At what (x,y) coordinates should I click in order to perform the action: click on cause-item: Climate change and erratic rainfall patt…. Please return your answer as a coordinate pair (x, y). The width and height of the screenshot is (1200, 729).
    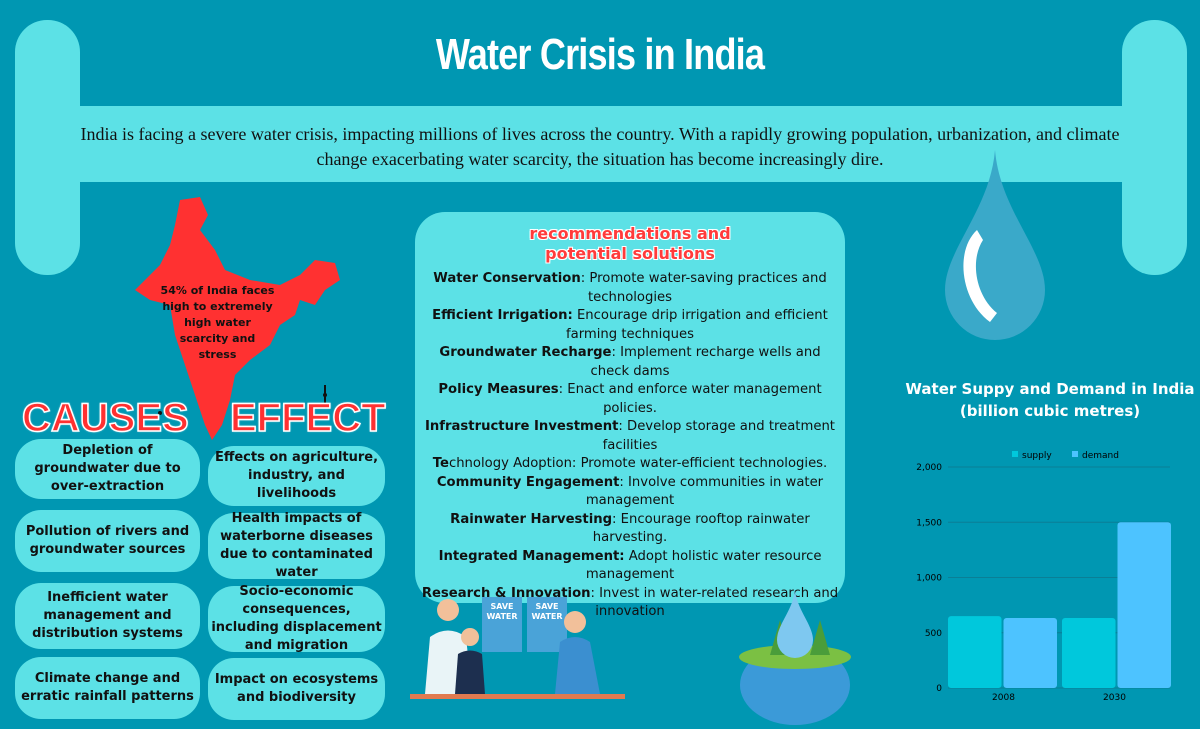
    Looking at the image, I should click on (107, 688).